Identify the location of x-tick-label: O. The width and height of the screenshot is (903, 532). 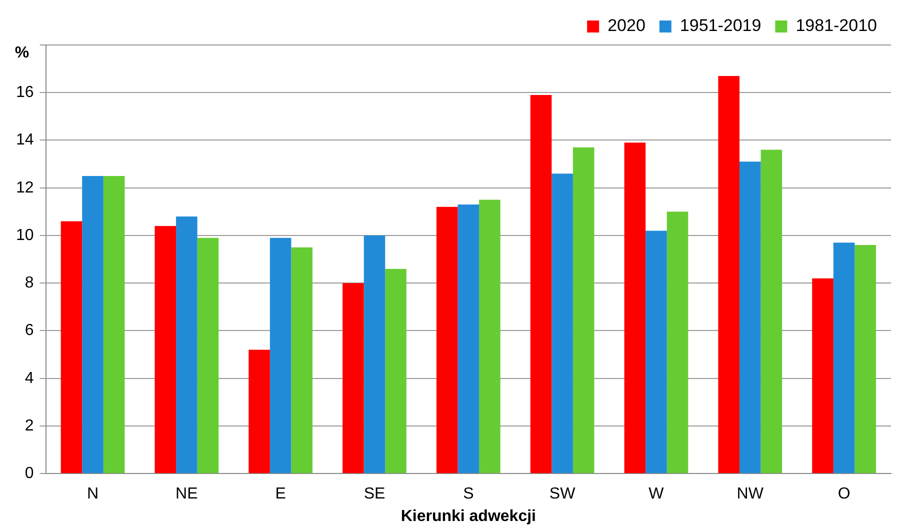
(844, 494).